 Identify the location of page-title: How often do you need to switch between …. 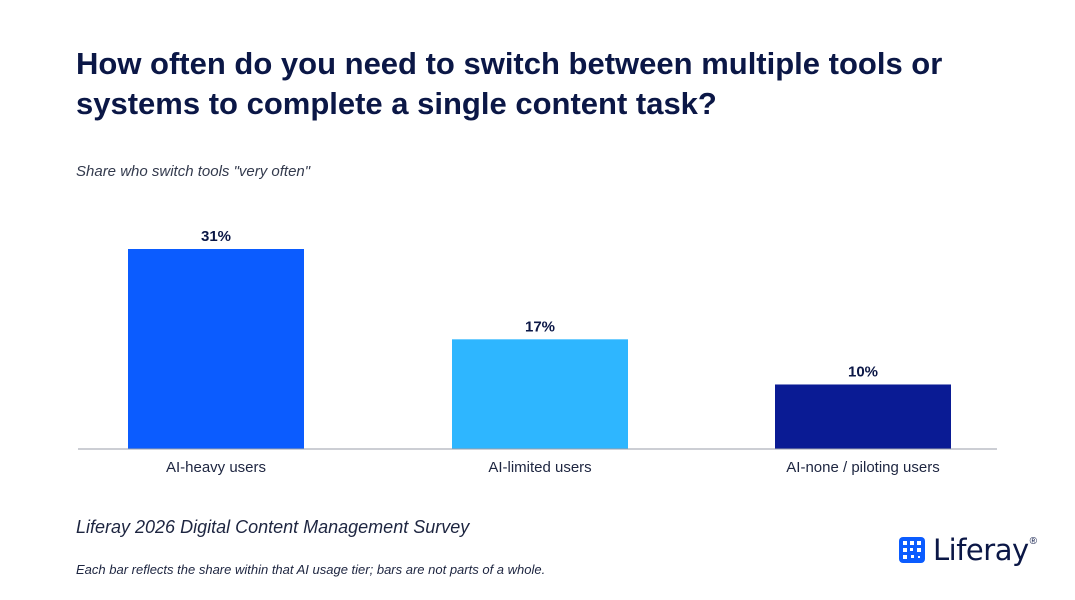
(509, 83).